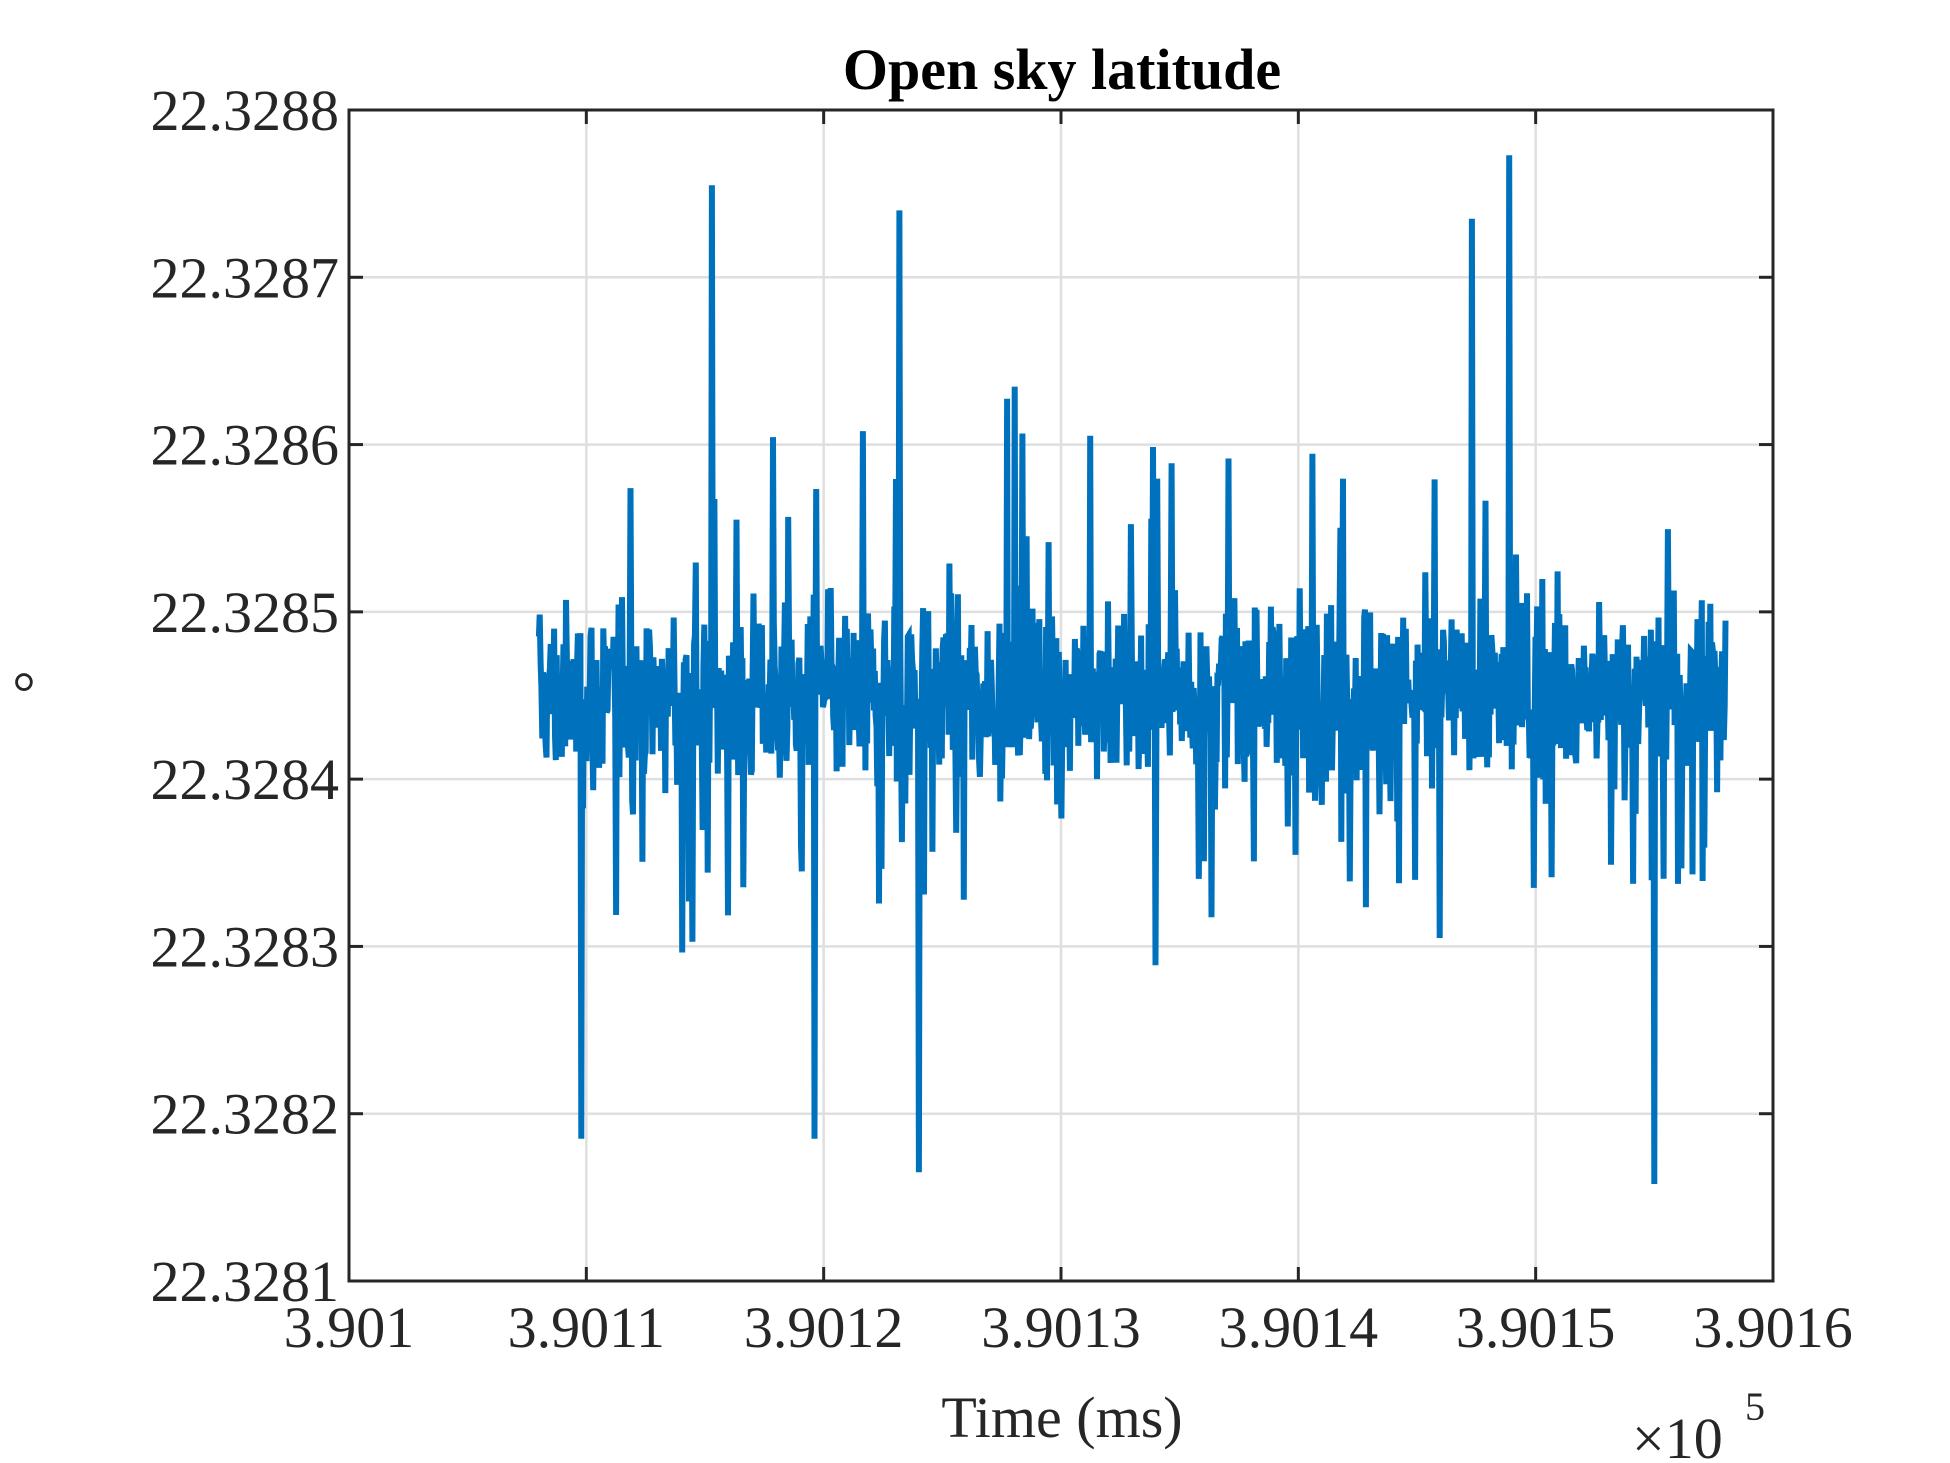  I want to click on y-tick-label: 22.3285, so click(245, 612).